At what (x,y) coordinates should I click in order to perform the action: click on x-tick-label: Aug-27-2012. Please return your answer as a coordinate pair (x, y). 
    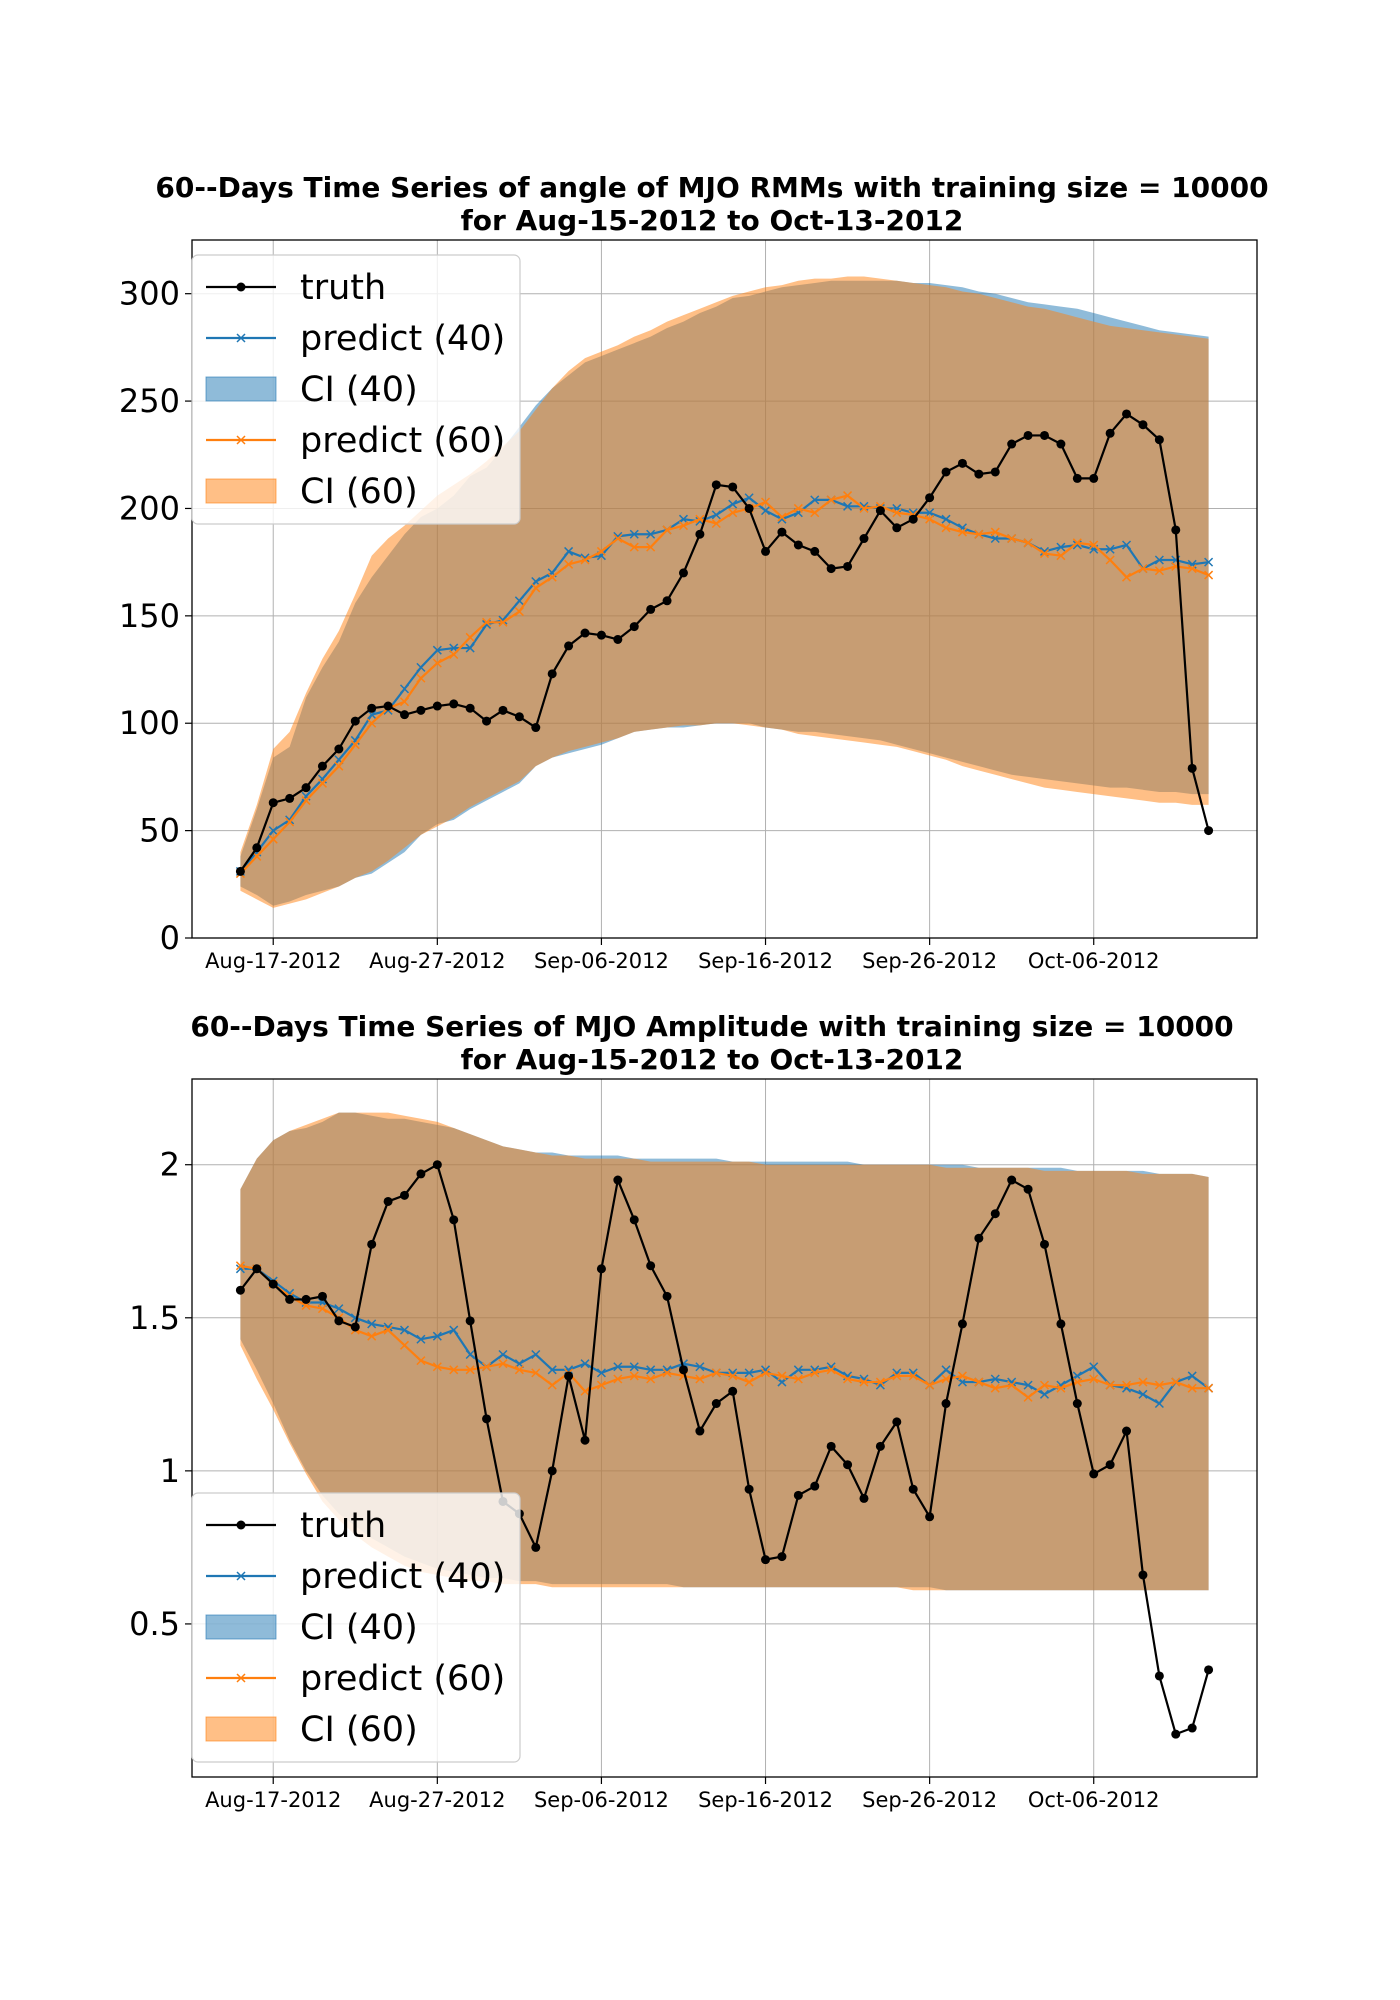
    Looking at the image, I should click on (437, 1800).